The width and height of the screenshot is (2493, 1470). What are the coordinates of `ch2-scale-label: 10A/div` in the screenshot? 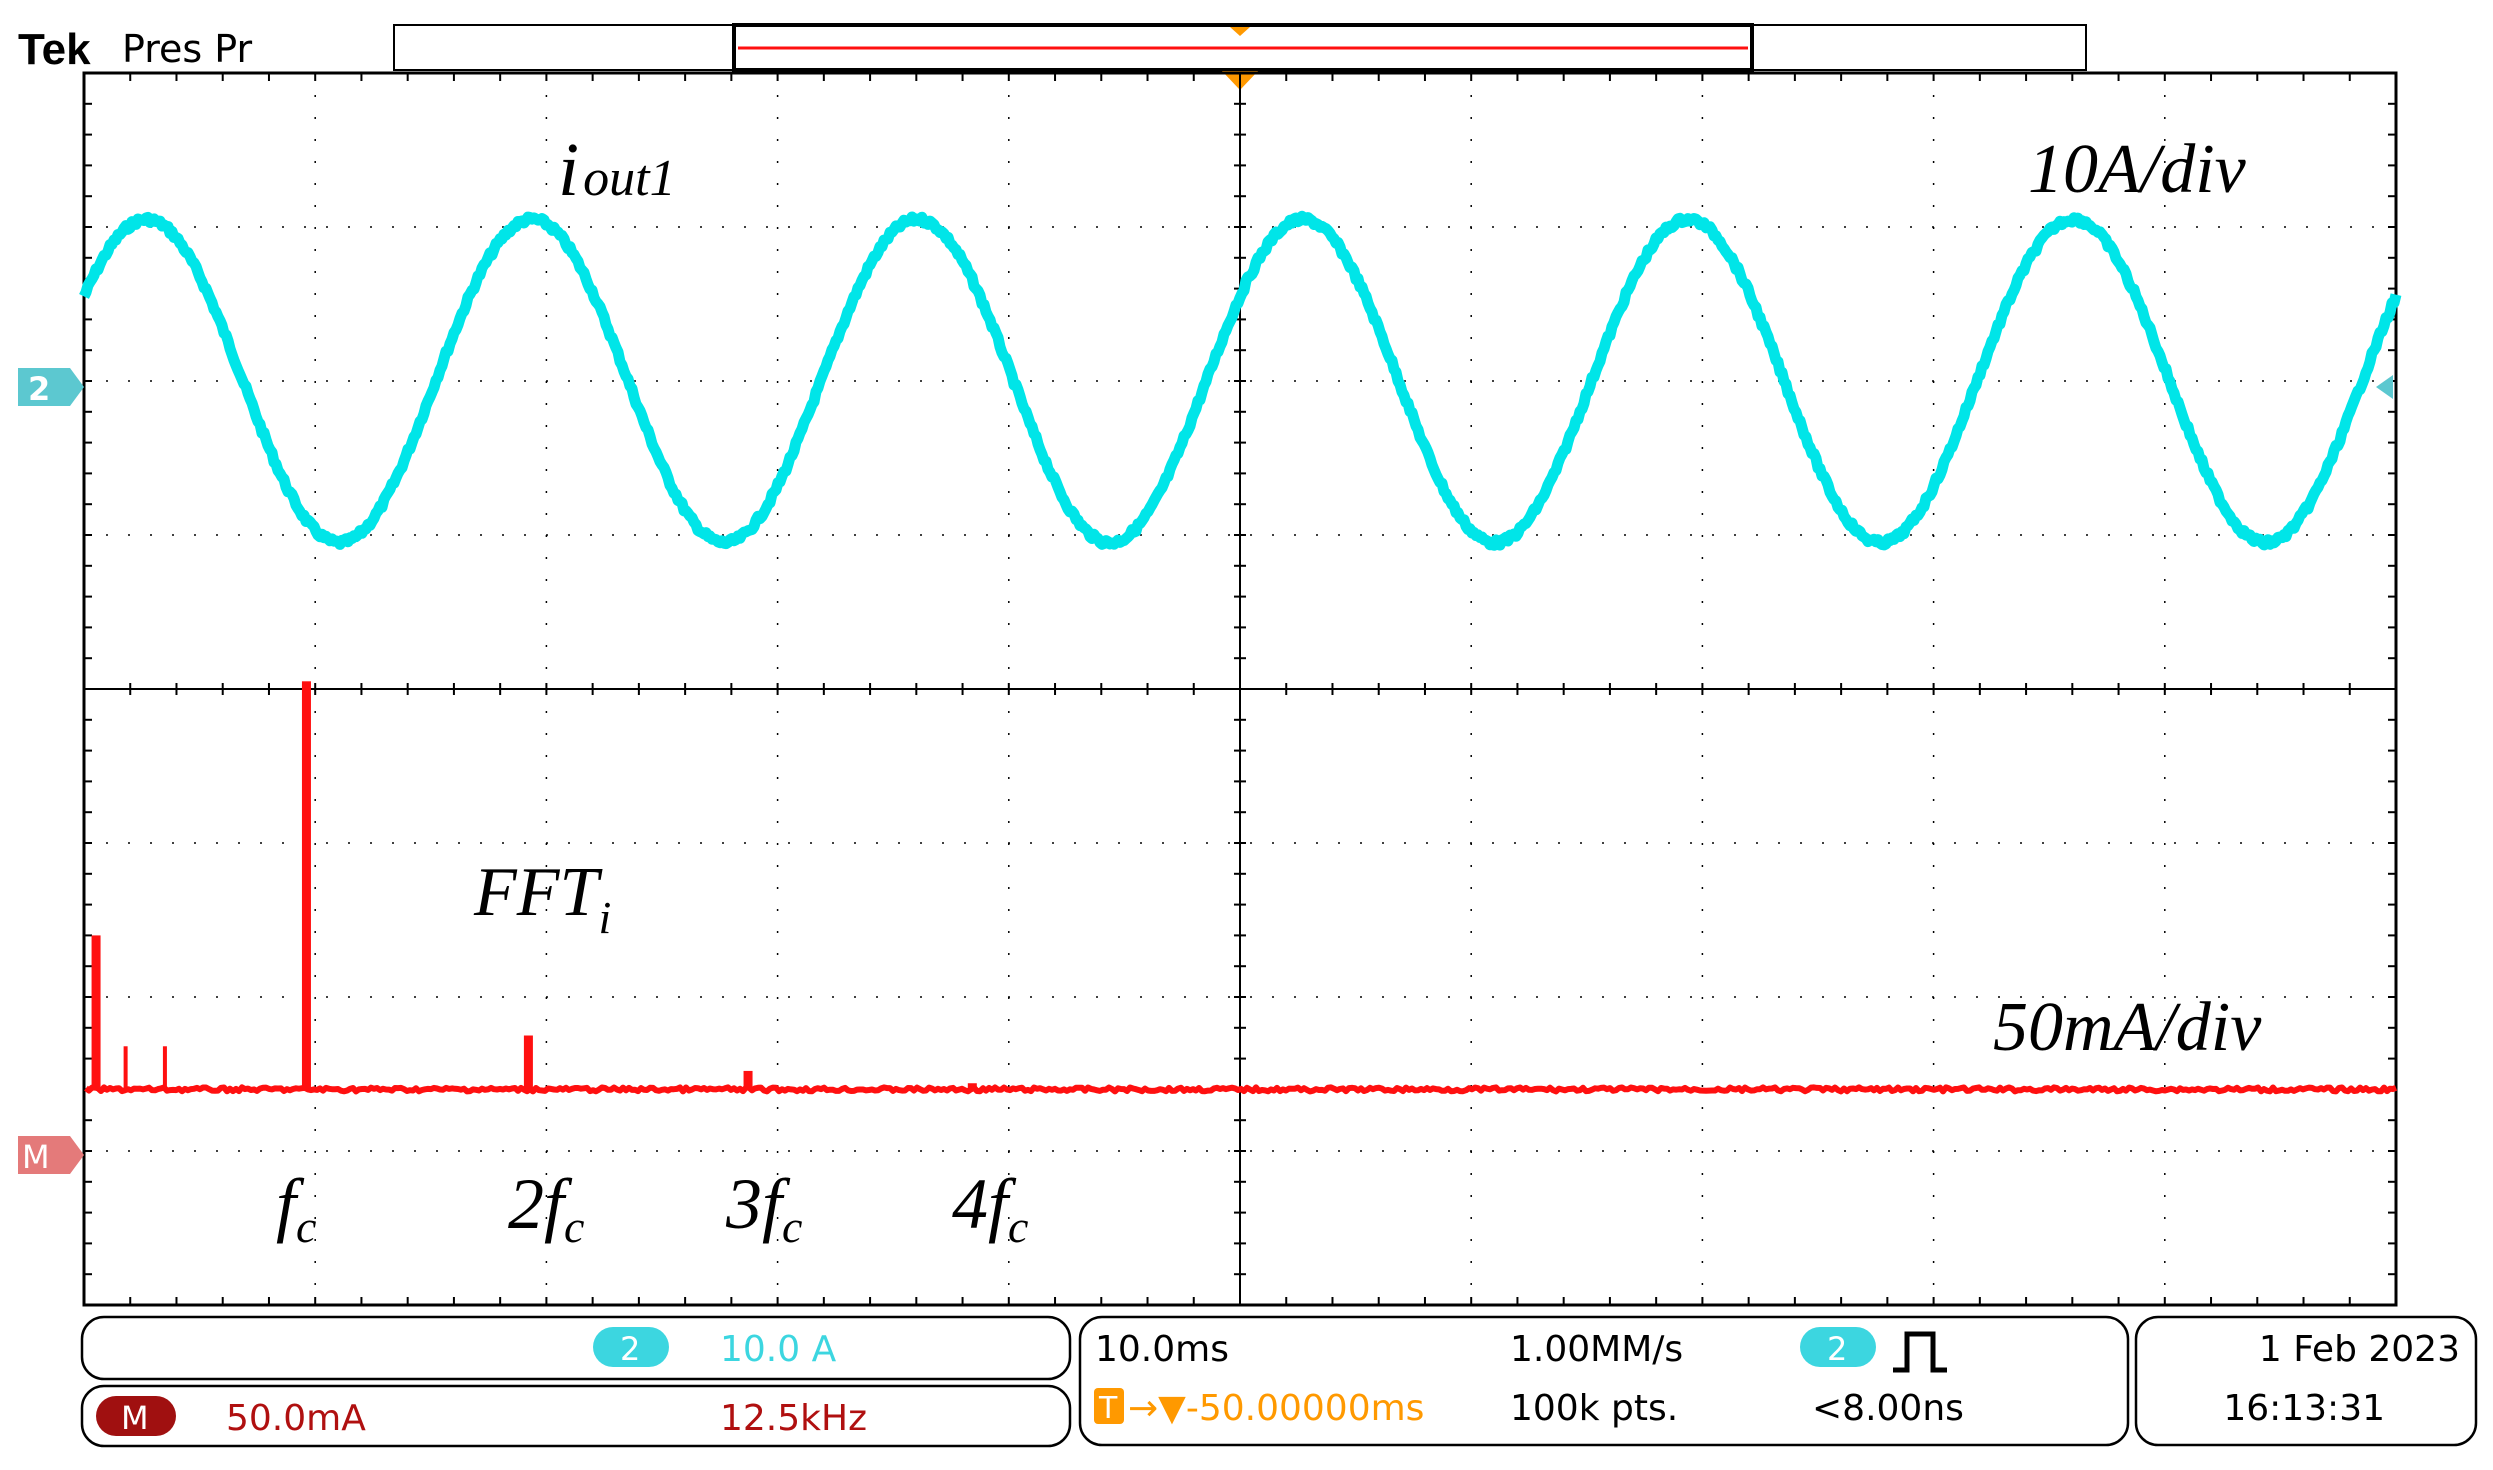 It's located at (2137, 169).